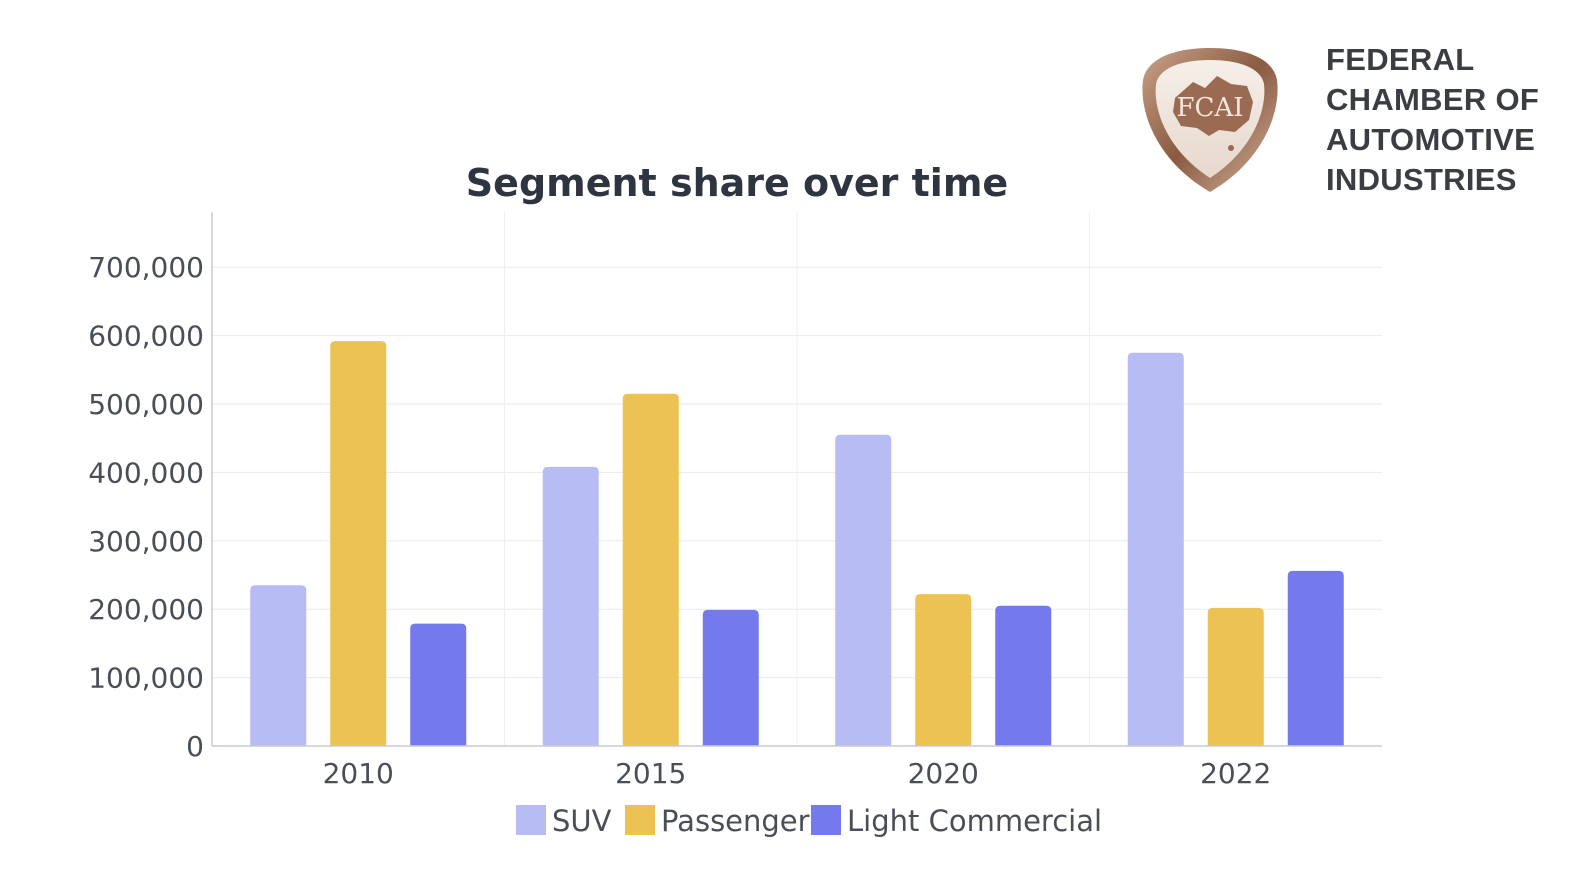 This screenshot has height=882, width=1572. Describe the element at coordinates (570, 606) in the screenshot. I see `bar-suv-2015` at that location.